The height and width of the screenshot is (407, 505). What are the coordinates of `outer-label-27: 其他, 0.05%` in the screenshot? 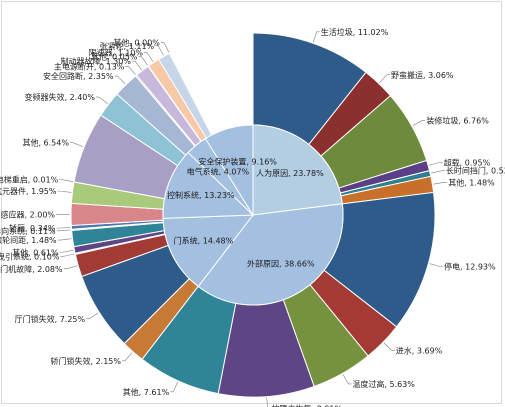 It's located at (114, 56).